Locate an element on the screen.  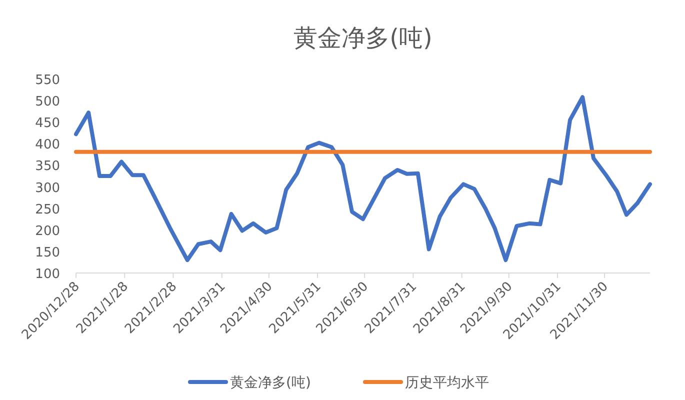
y-tick-label: 450 is located at coordinates (47, 124).